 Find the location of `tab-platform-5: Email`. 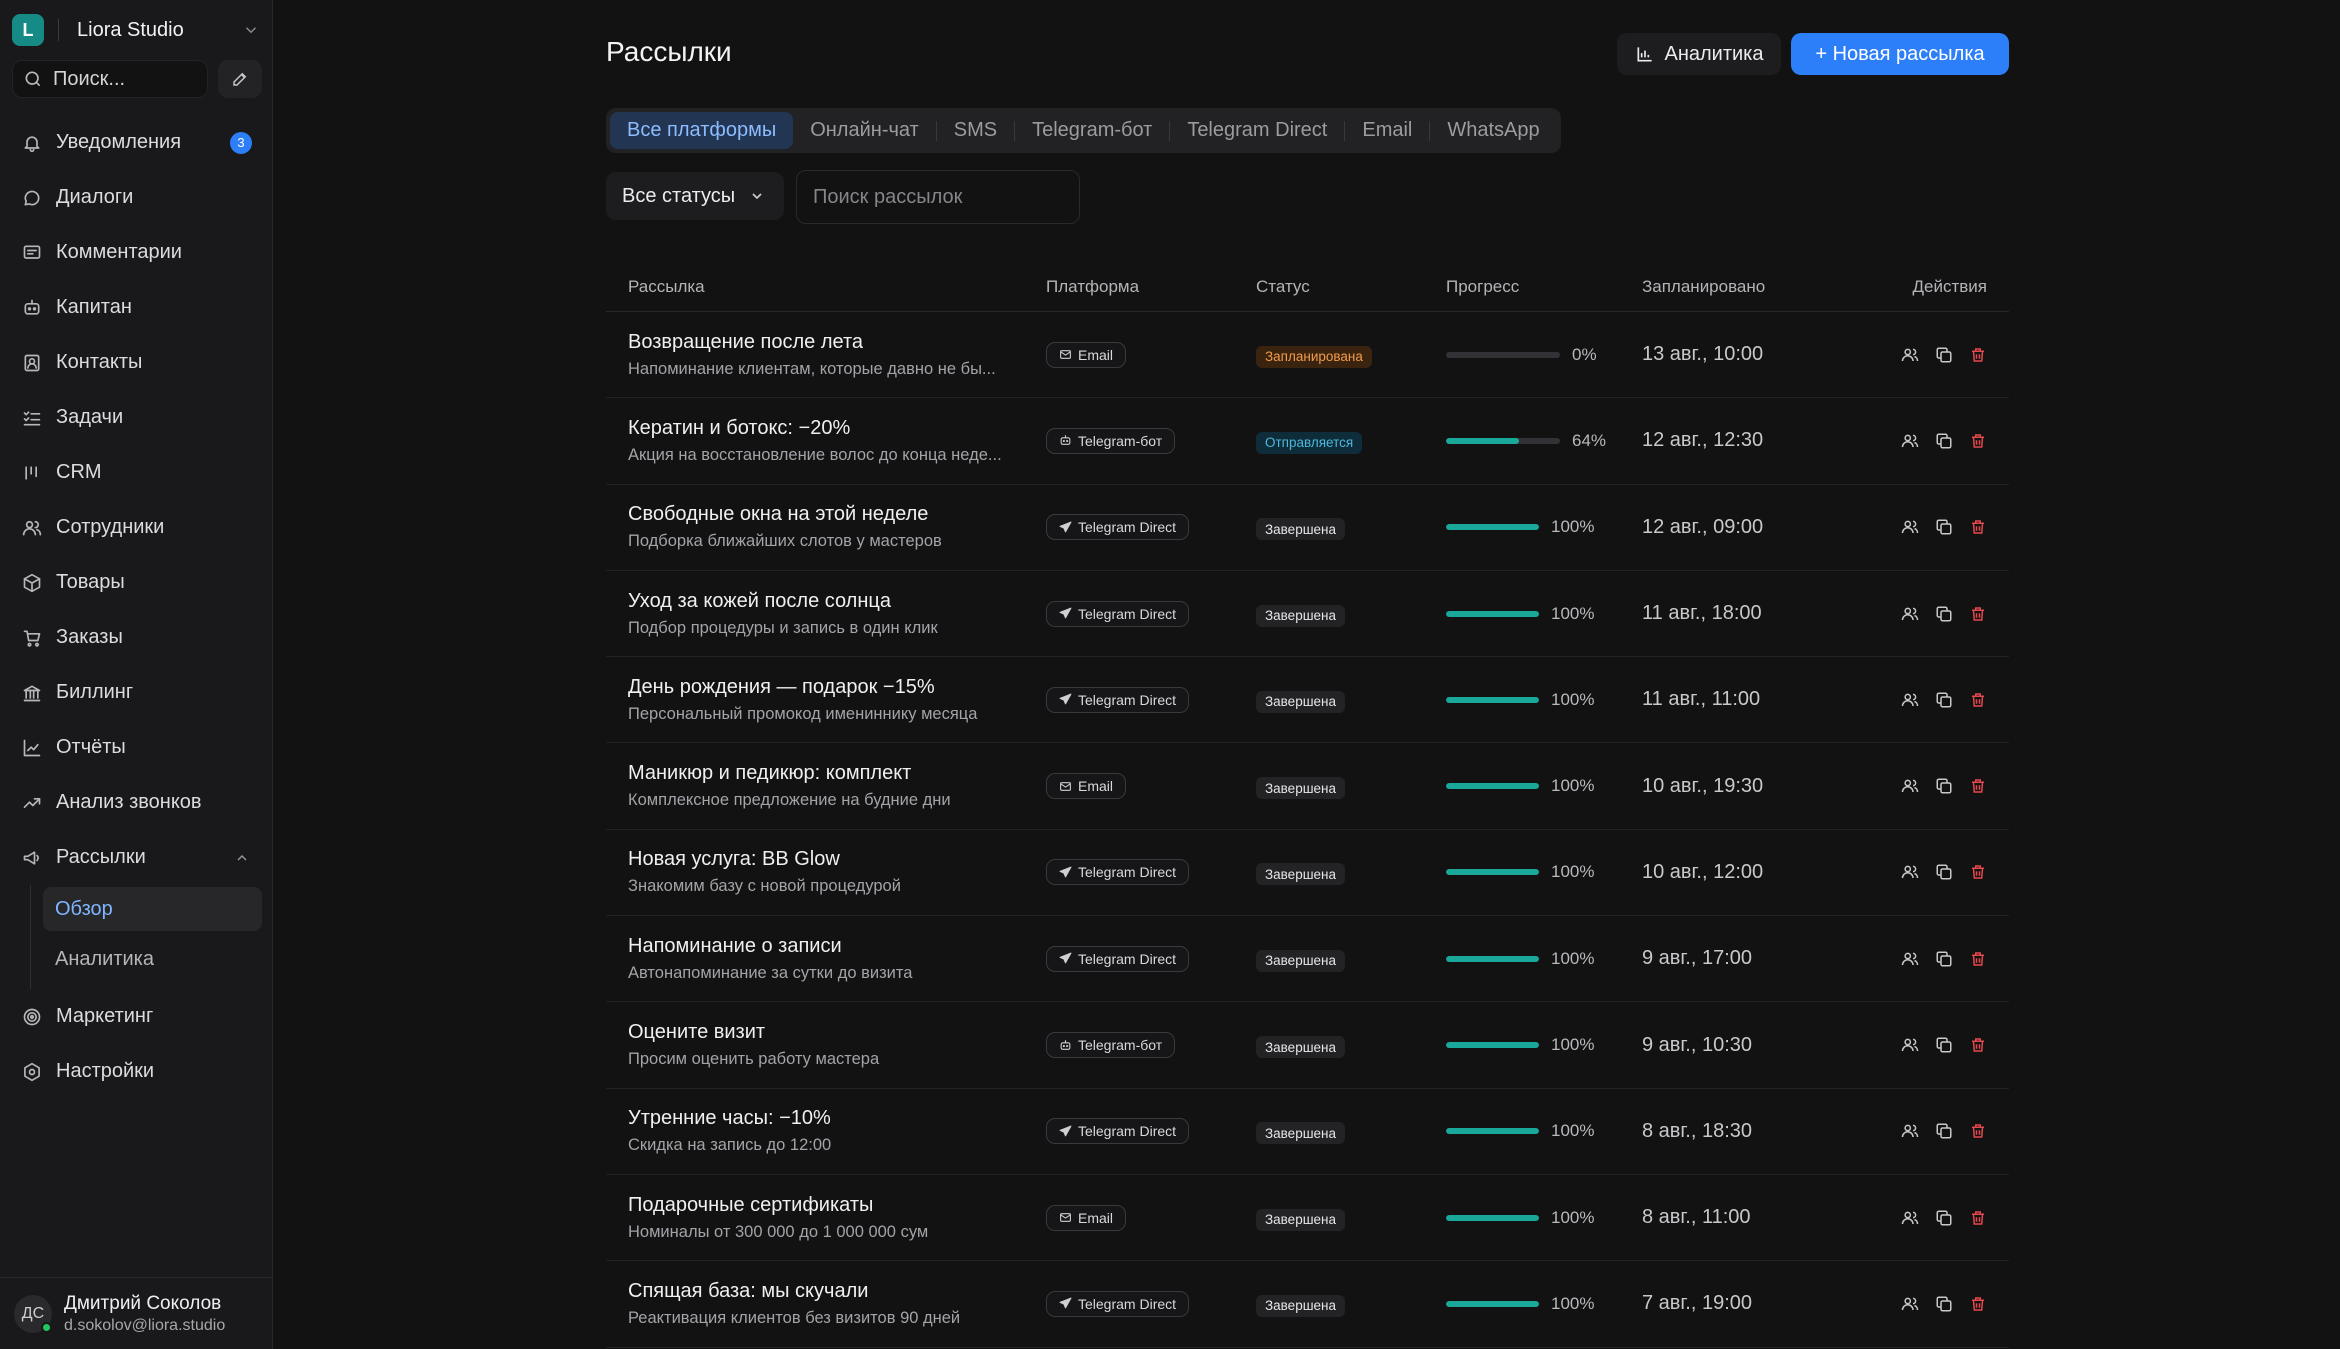

tab-platform-5: Email is located at coordinates (1387, 130).